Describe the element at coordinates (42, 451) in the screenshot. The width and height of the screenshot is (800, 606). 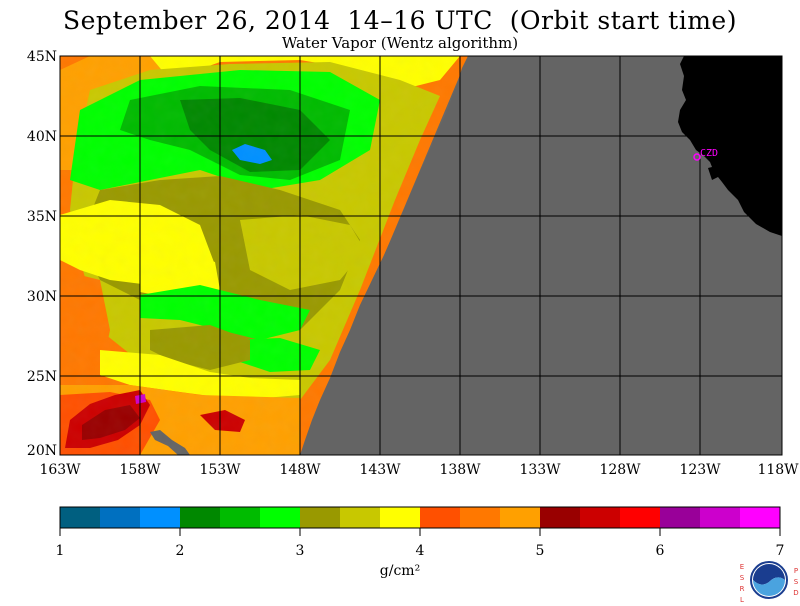
I see `lat-label: 20N` at that location.